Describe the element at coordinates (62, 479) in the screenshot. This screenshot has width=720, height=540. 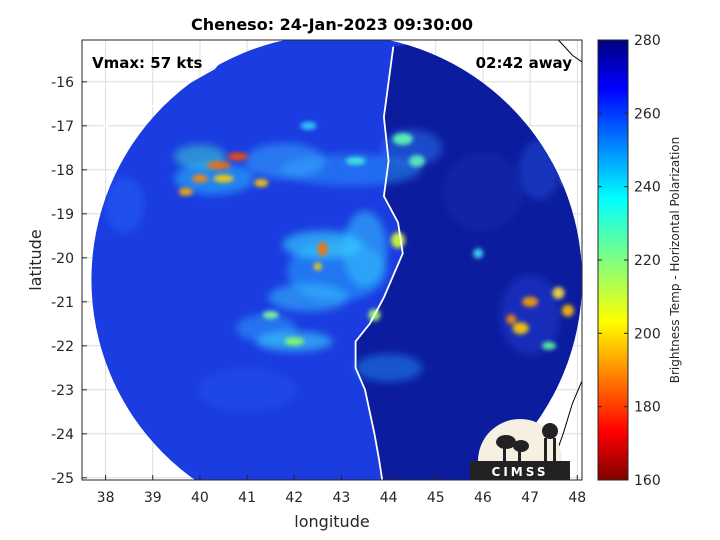
I see `y-tick-label: -25` at that location.